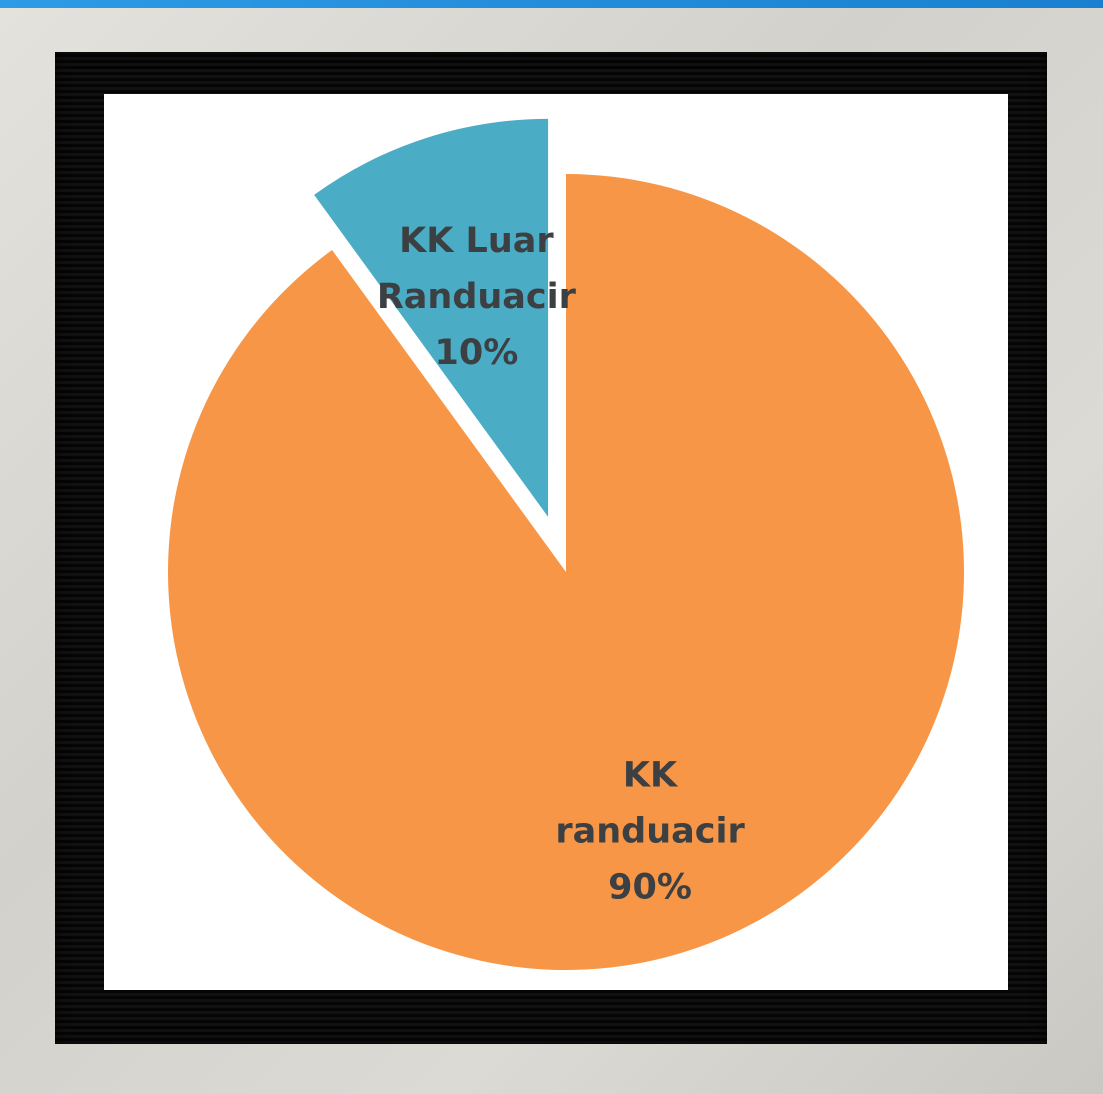 The width and height of the screenshot is (1103, 1094). Describe the element at coordinates (650, 832) in the screenshot. I see `pie-slice-label-line-0-1: randuacir` at that location.